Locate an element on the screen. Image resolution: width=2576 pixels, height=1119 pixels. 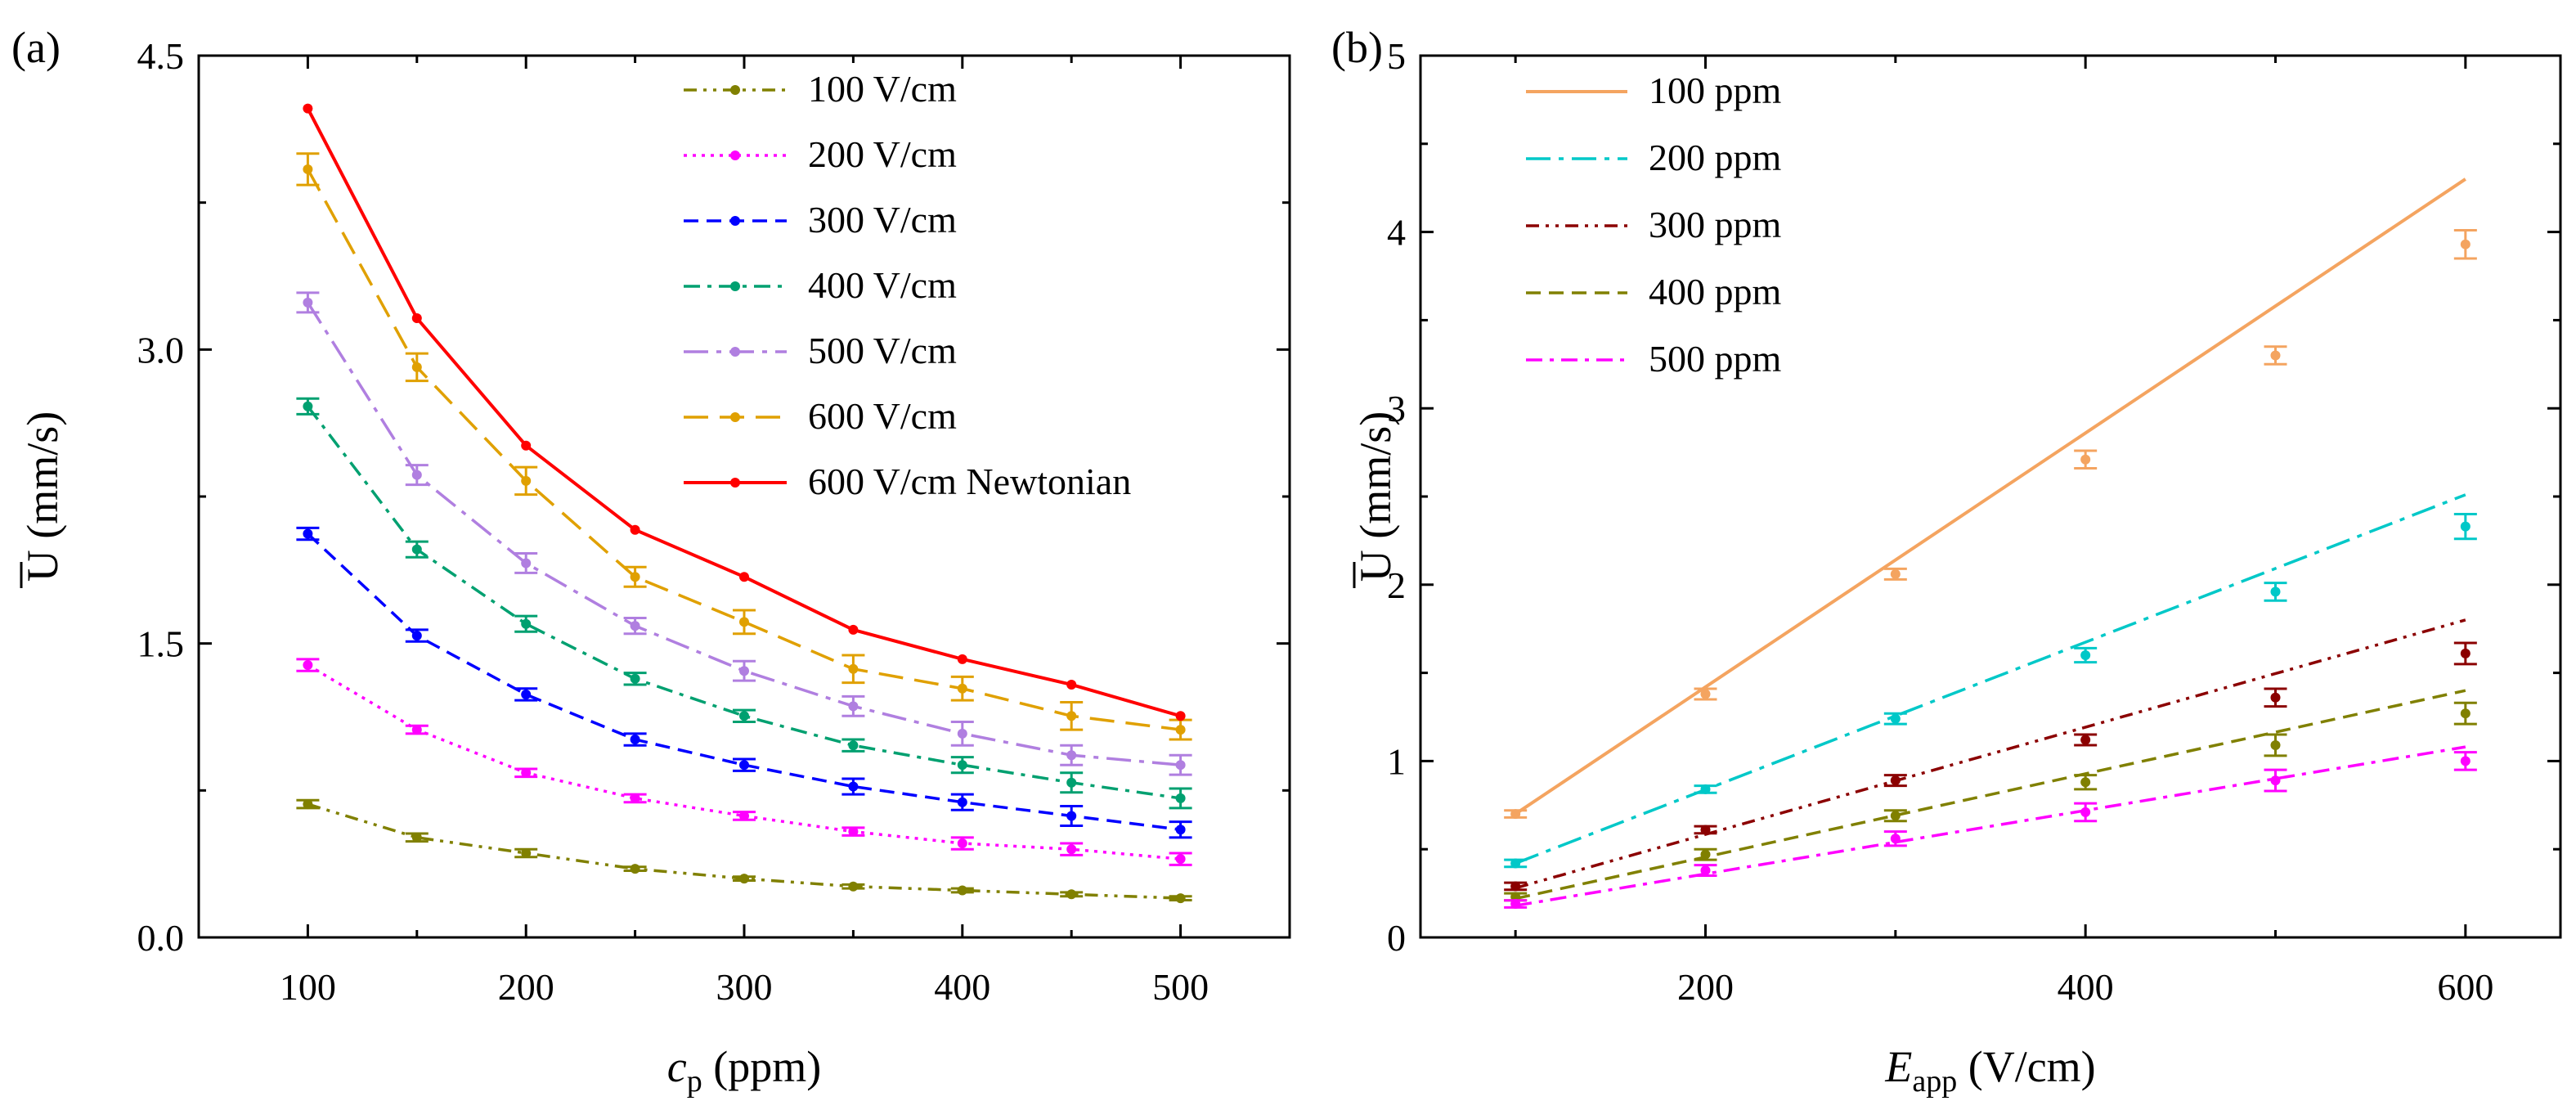
legend-label-500-v-cm: 500 V/cm is located at coordinates (883, 350).